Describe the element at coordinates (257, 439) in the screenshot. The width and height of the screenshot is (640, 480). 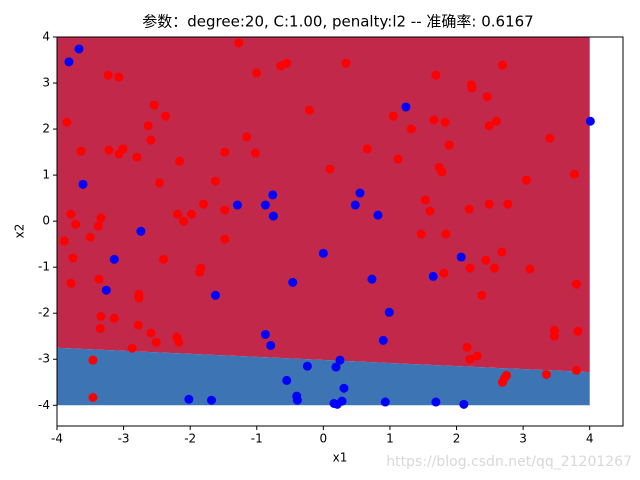
I see `x-tick-label: -1` at that location.